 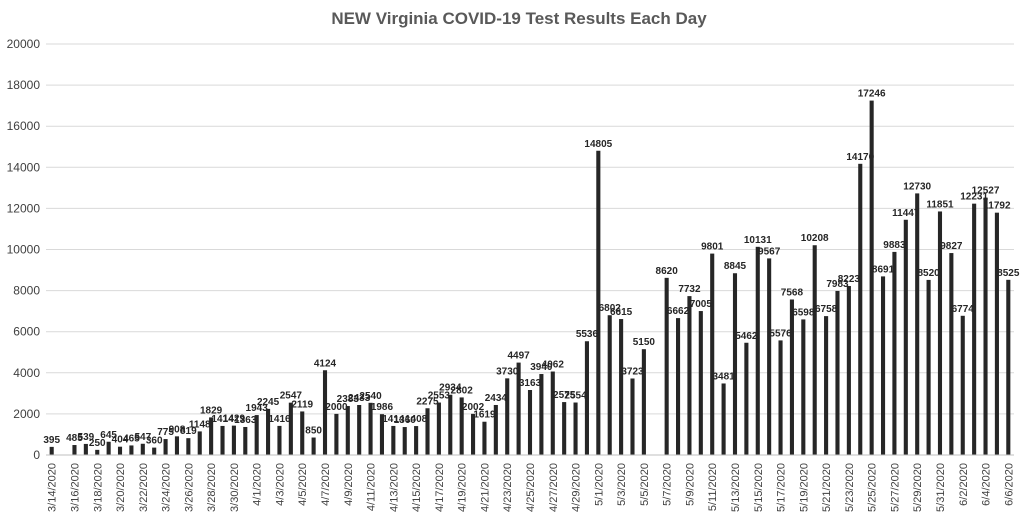 What do you see at coordinates (450, 388) in the screenshot?
I see `data-label: 2934` at bounding box center [450, 388].